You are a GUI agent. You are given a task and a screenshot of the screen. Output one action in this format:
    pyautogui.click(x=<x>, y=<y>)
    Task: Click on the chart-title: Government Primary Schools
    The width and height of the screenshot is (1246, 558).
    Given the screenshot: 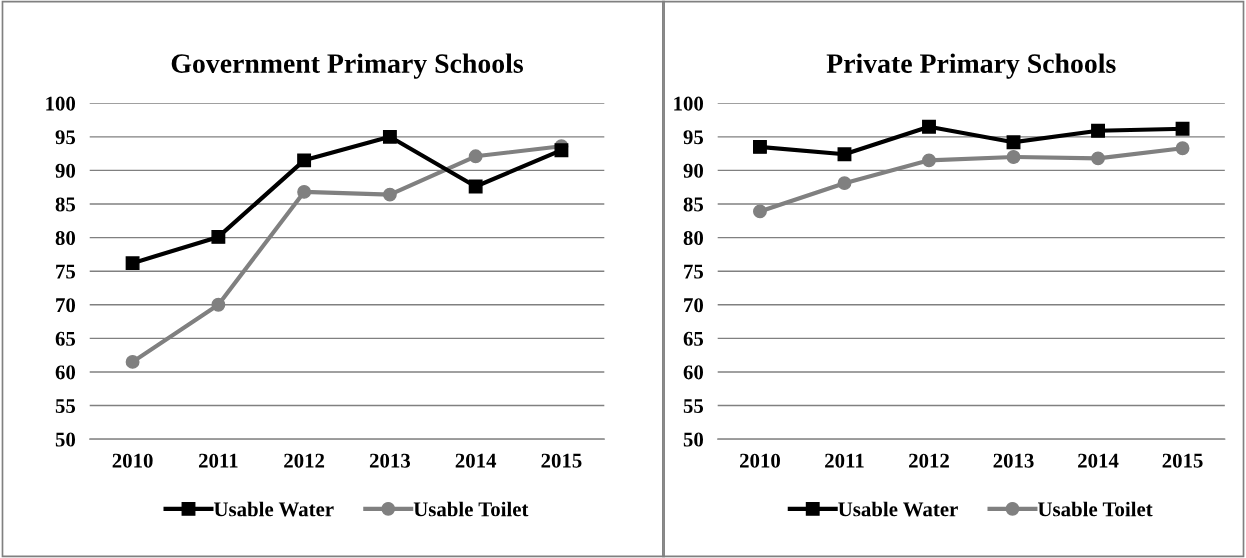 What is the action you would take?
    pyautogui.click(x=347, y=66)
    